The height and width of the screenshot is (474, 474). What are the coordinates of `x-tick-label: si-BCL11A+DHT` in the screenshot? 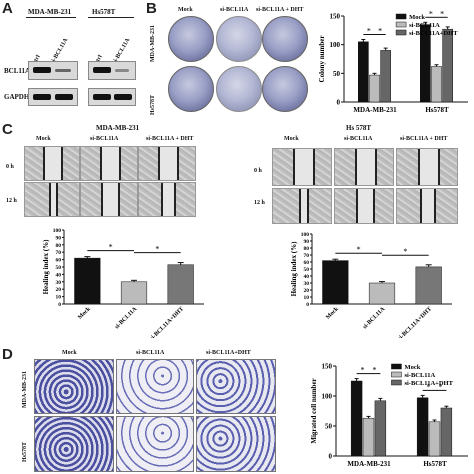 It's located at (167, 322).